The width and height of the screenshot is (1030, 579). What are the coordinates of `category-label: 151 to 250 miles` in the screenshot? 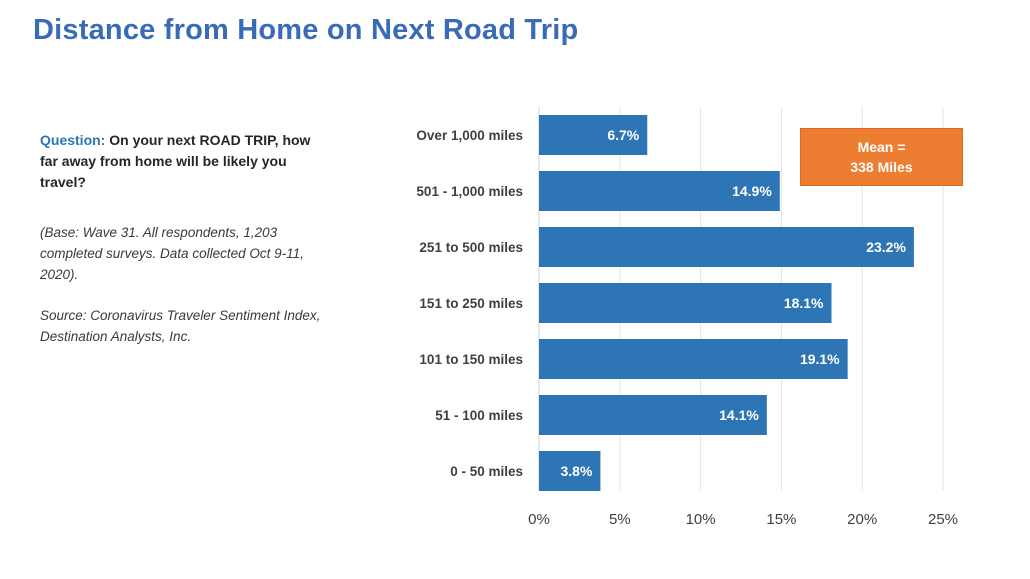 It's located at (471, 303).